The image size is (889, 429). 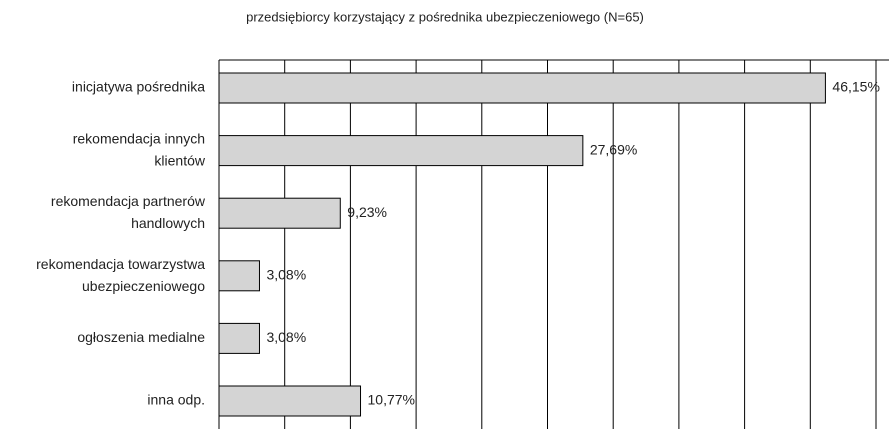 I want to click on y-tick-label: rekomendacja innych klientów, so click(x=139, y=149).